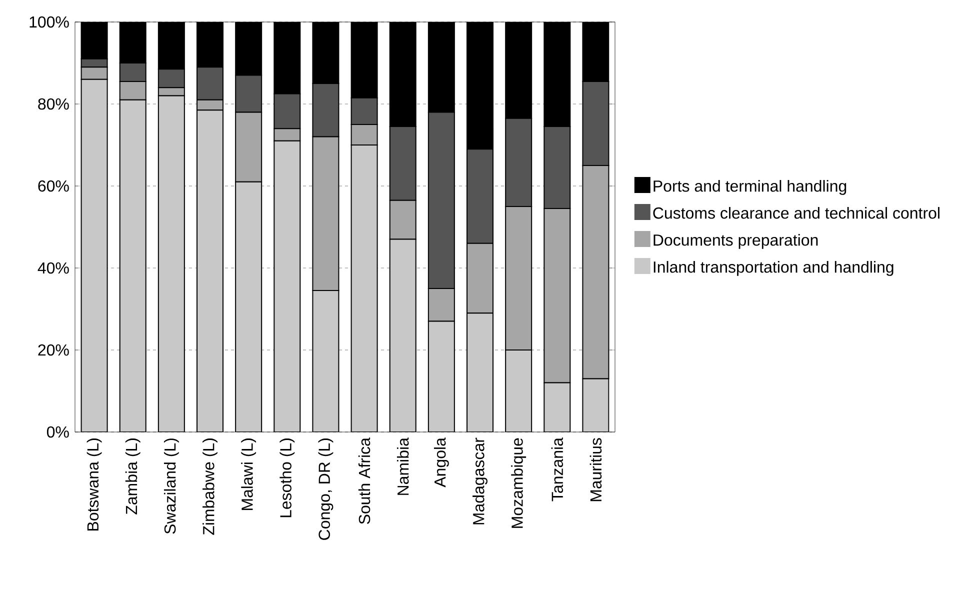 This screenshot has height=597, width=974. Describe the element at coordinates (49, 22) in the screenshot. I see `y-tick-label: 100%` at that location.